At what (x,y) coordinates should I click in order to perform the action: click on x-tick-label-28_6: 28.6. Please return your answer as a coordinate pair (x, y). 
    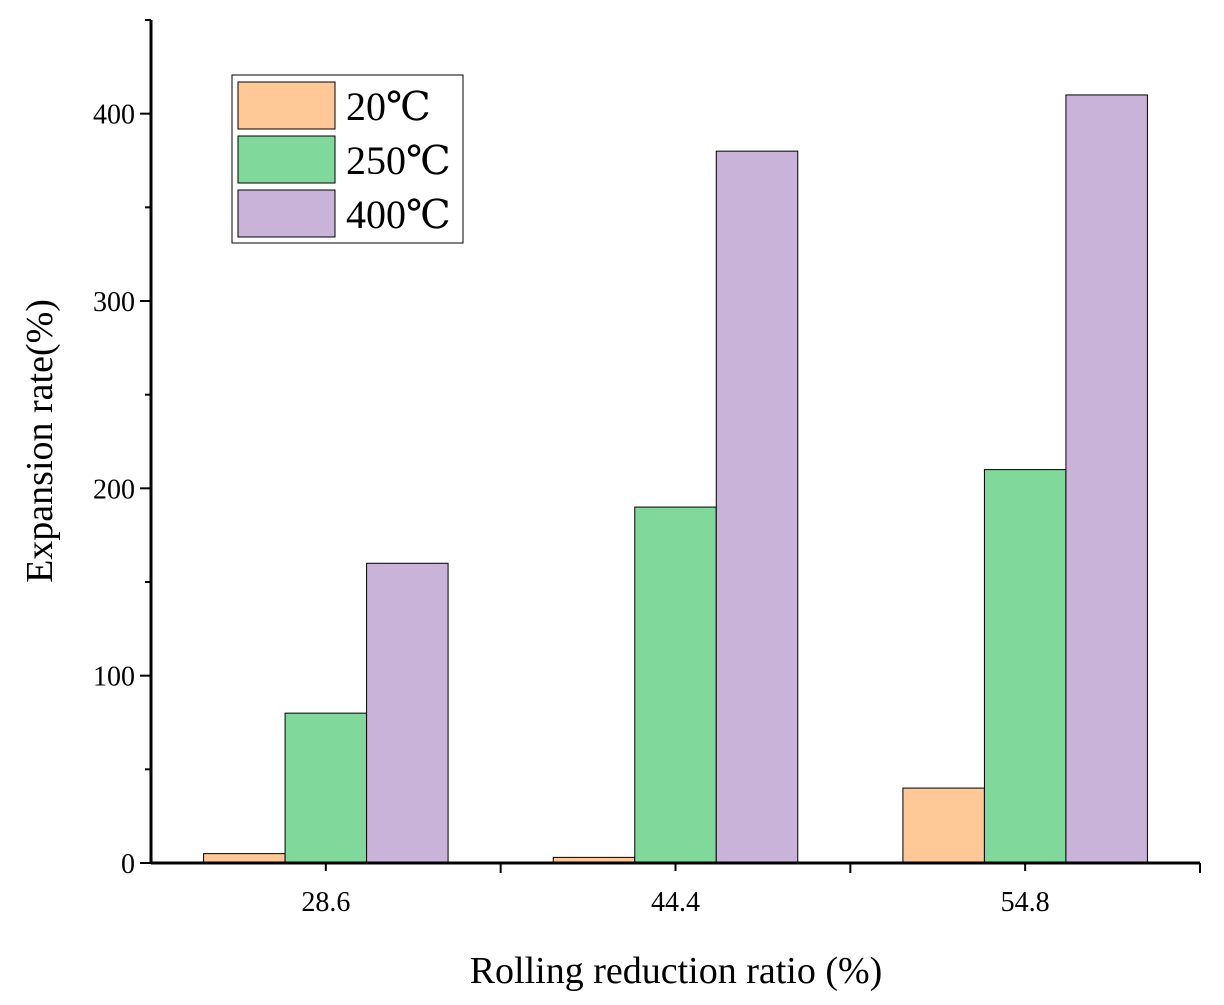
    Looking at the image, I should click on (325, 902).